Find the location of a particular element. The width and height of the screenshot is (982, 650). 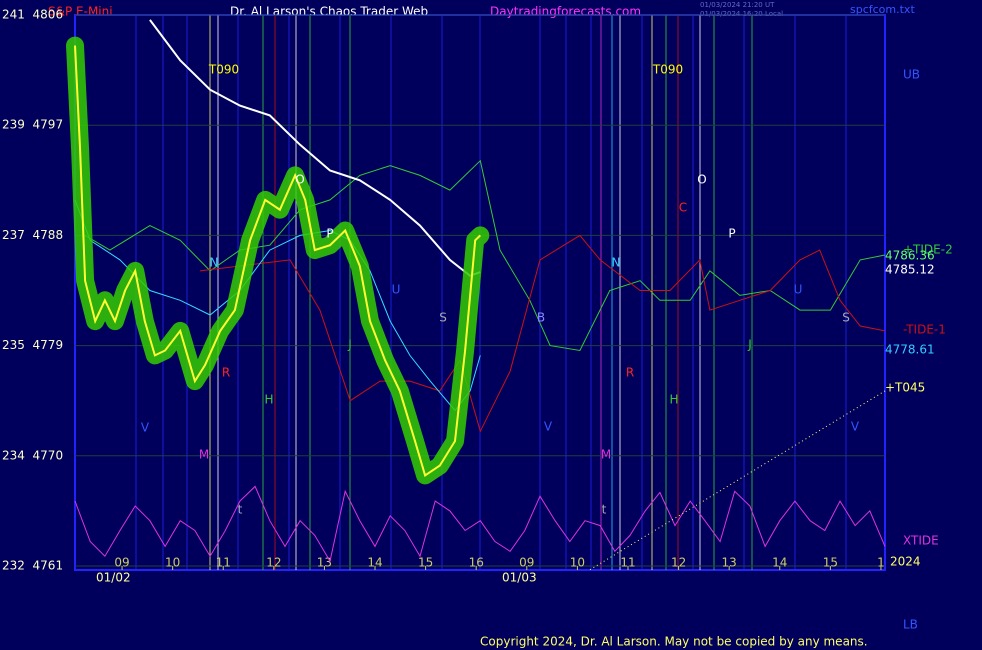

y-tick-label: 232 4761 is located at coordinates (32, 566).